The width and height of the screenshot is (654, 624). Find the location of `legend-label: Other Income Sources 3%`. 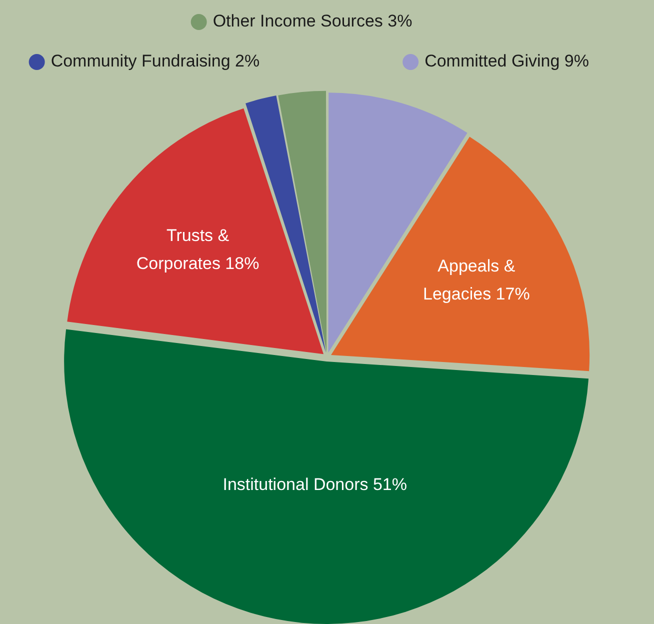

legend-label: Other Income Sources 3% is located at coordinates (312, 21).